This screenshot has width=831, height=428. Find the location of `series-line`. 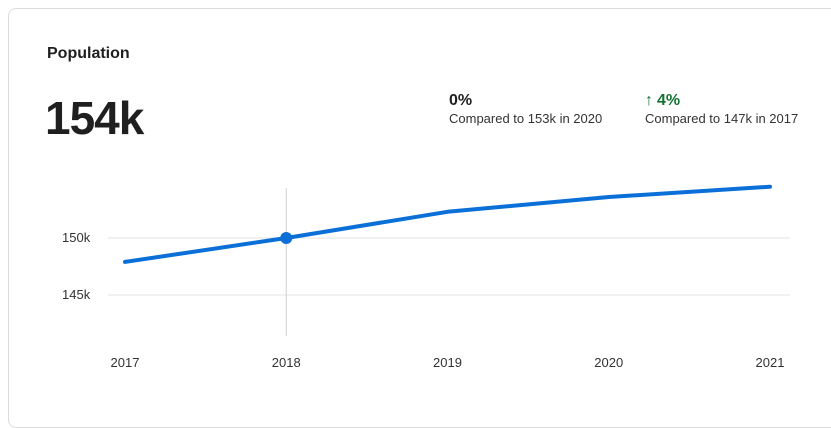

series-line is located at coordinates (447, 224).